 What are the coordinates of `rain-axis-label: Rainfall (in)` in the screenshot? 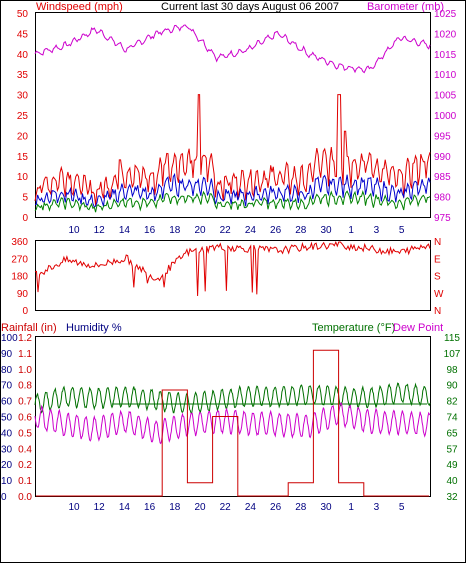 It's located at (29, 328).